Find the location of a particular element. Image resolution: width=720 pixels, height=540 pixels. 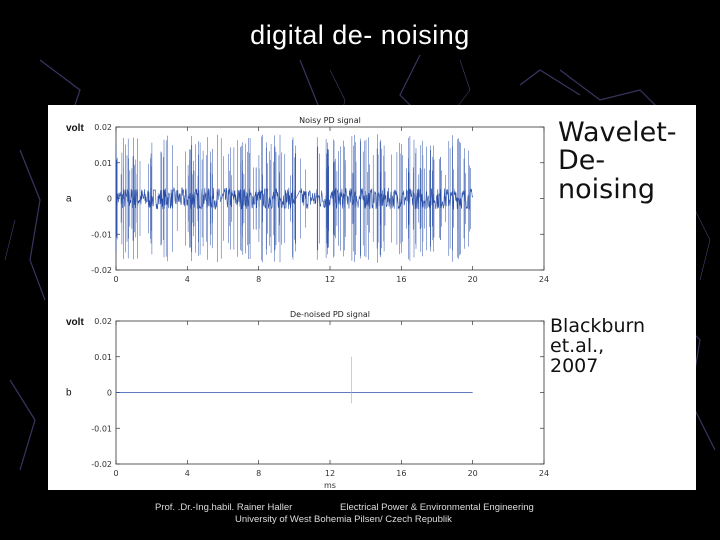

chart-title-a: Noisy PD signal is located at coordinates (330, 120).